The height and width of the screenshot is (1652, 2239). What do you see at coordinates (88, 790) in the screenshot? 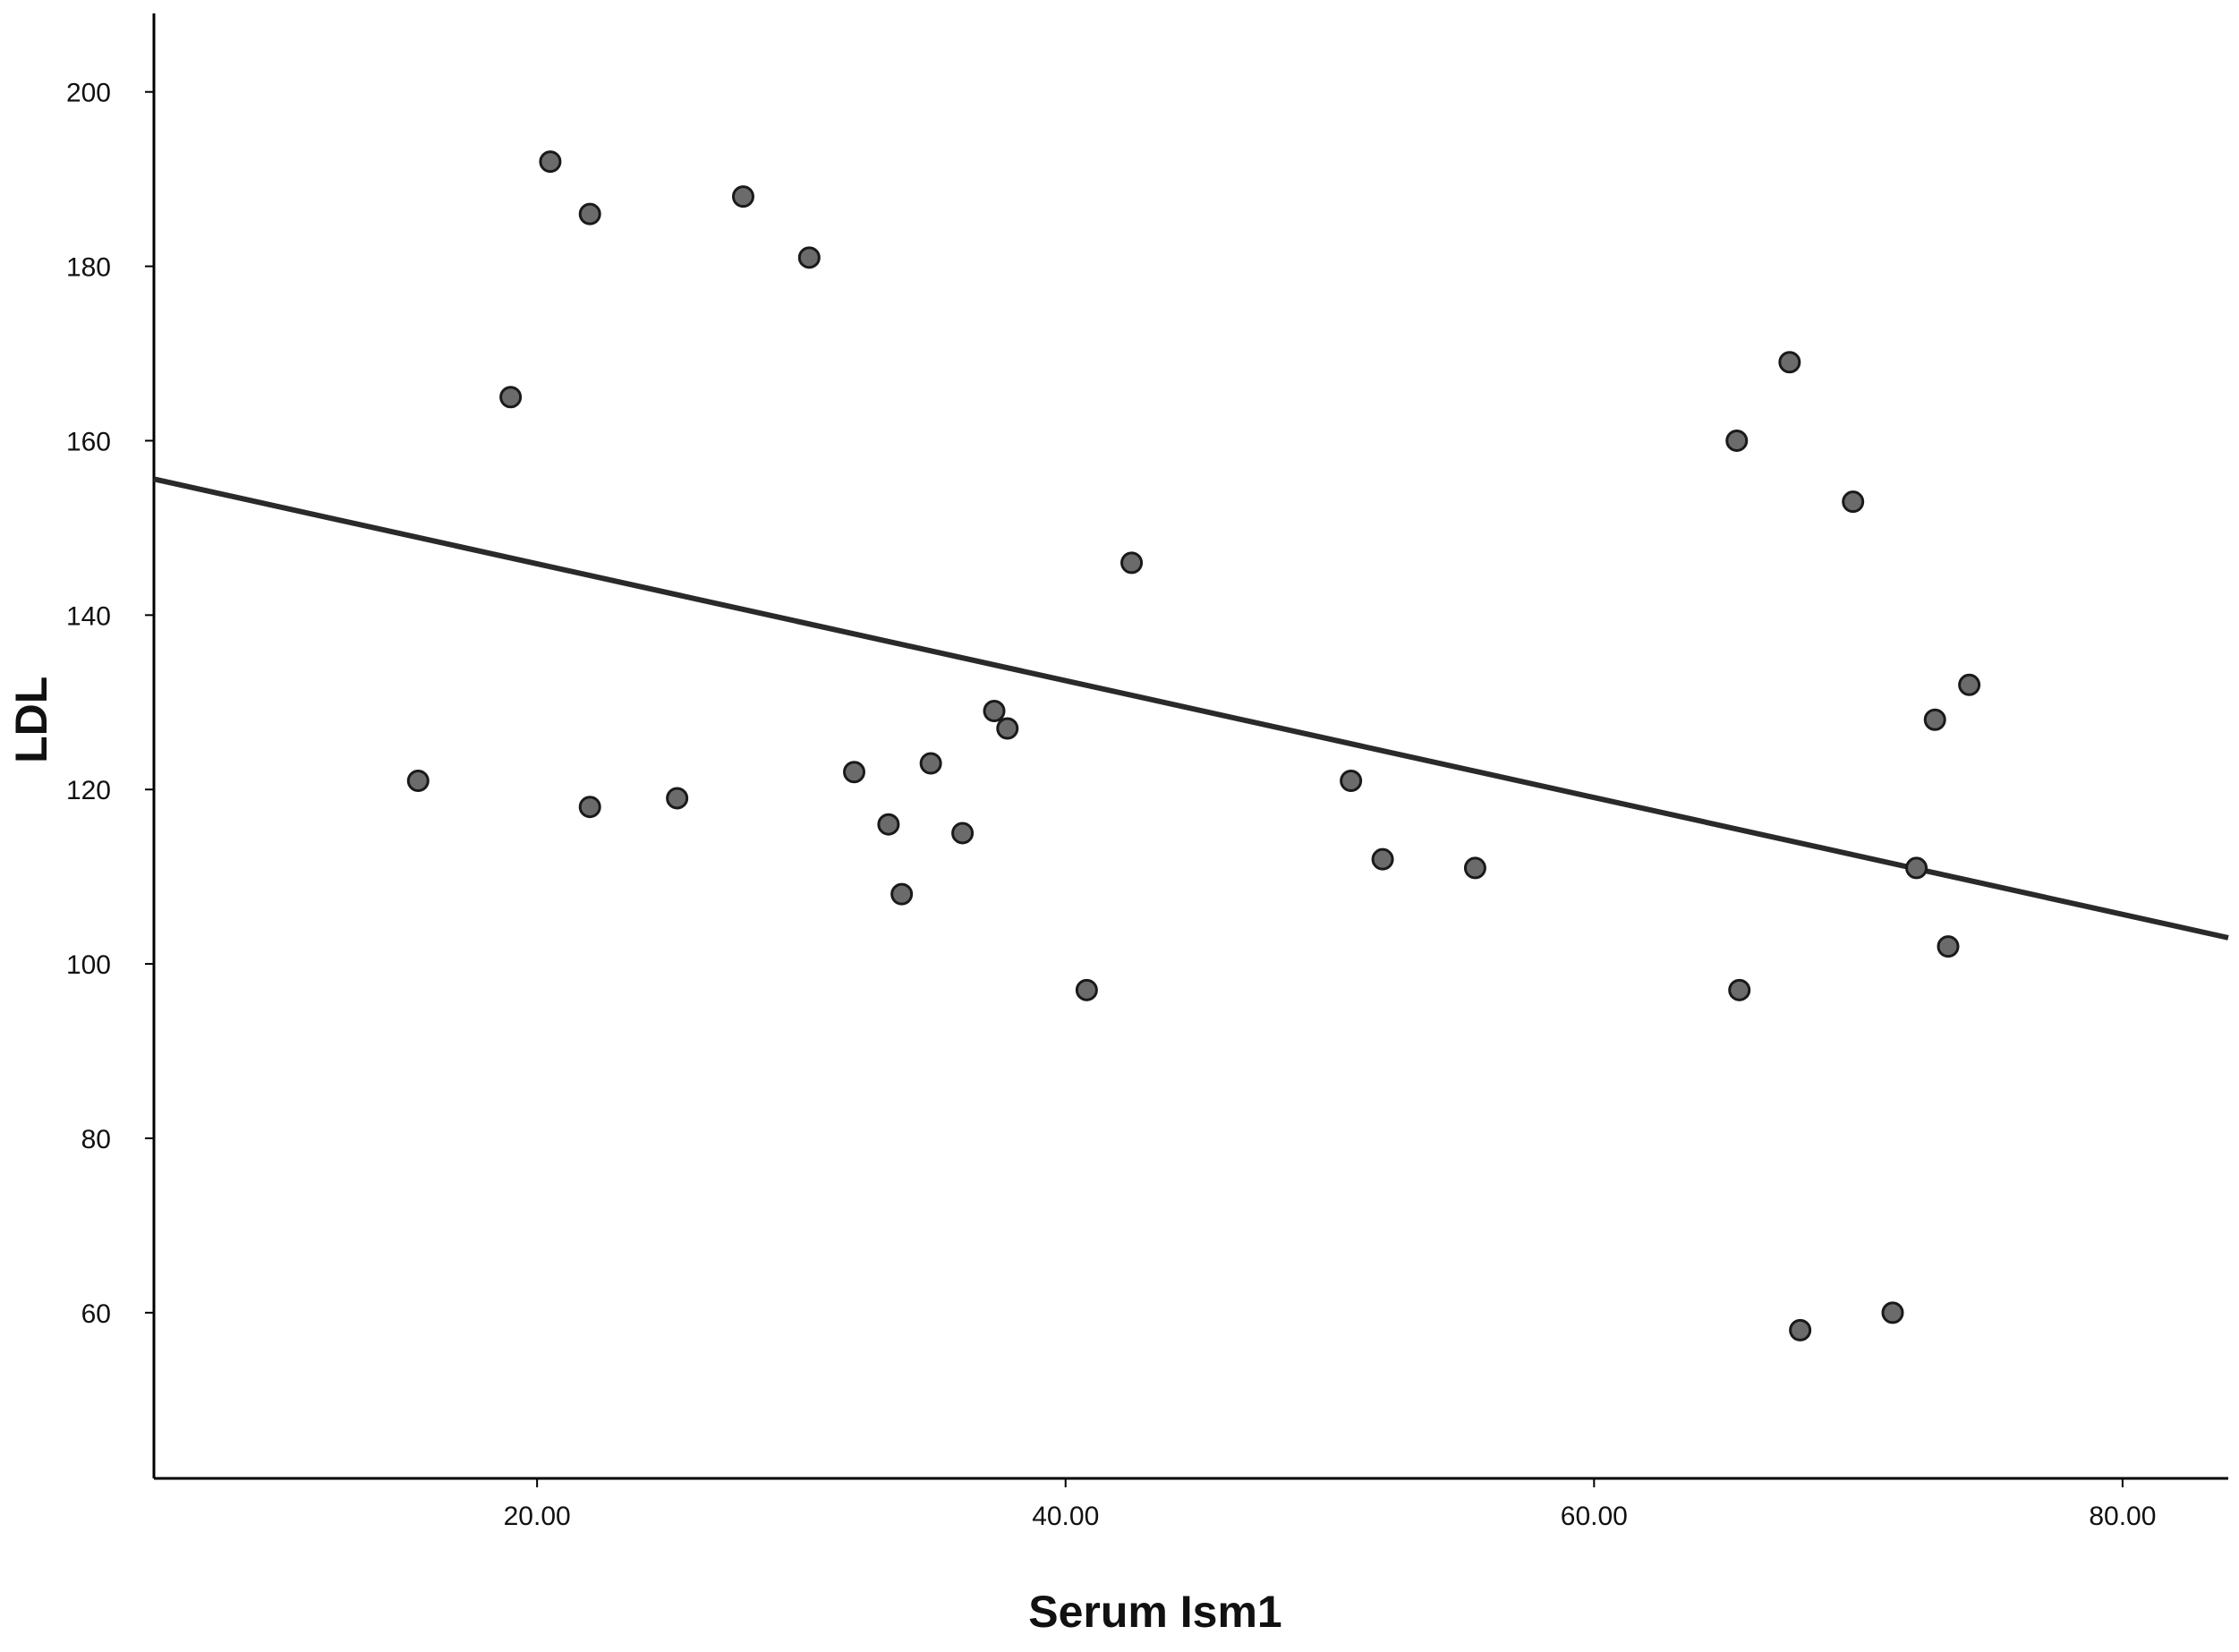
I see `y-tick-label: 120` at bounding box center [88, 790].